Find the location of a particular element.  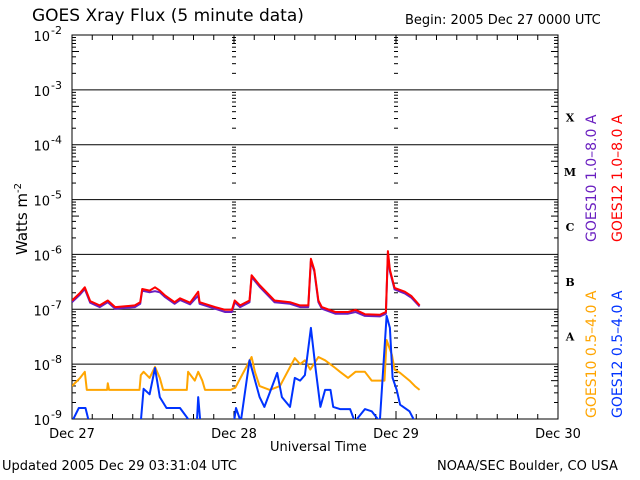

flare-class-label: A is located at coordinates (570, 337).